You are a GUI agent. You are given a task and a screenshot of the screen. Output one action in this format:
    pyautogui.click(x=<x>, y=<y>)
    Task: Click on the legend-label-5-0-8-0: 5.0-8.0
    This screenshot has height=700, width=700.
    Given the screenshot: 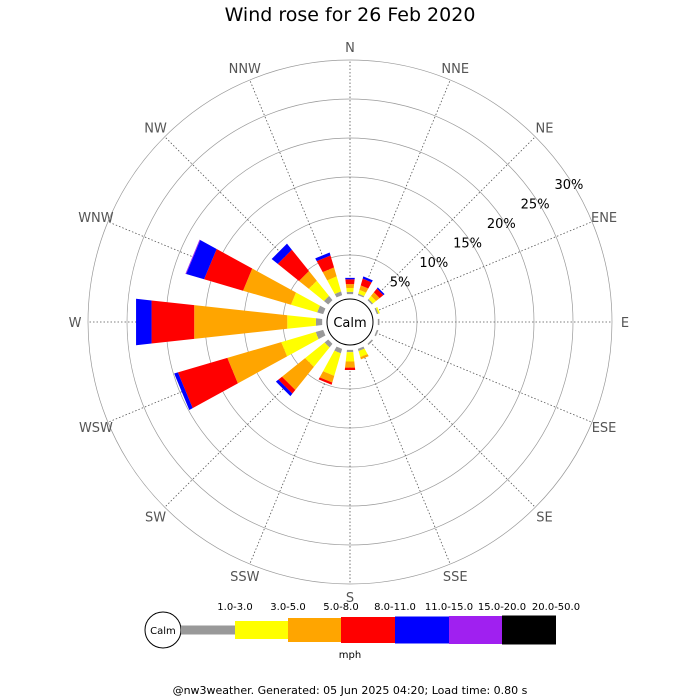 What is the action you would take?
    pyautogui.click(x=340, y=607)
    